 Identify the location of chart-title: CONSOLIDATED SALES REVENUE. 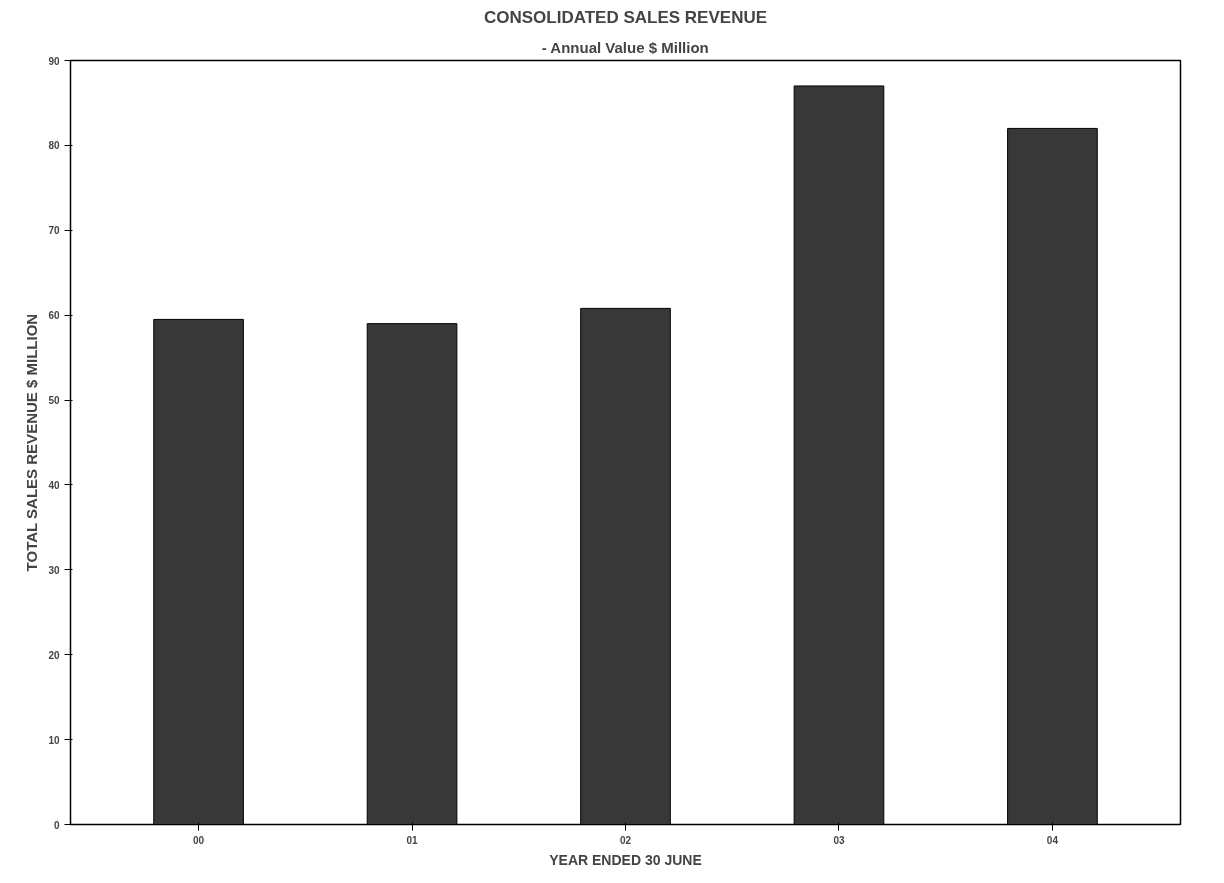
(625, 17).